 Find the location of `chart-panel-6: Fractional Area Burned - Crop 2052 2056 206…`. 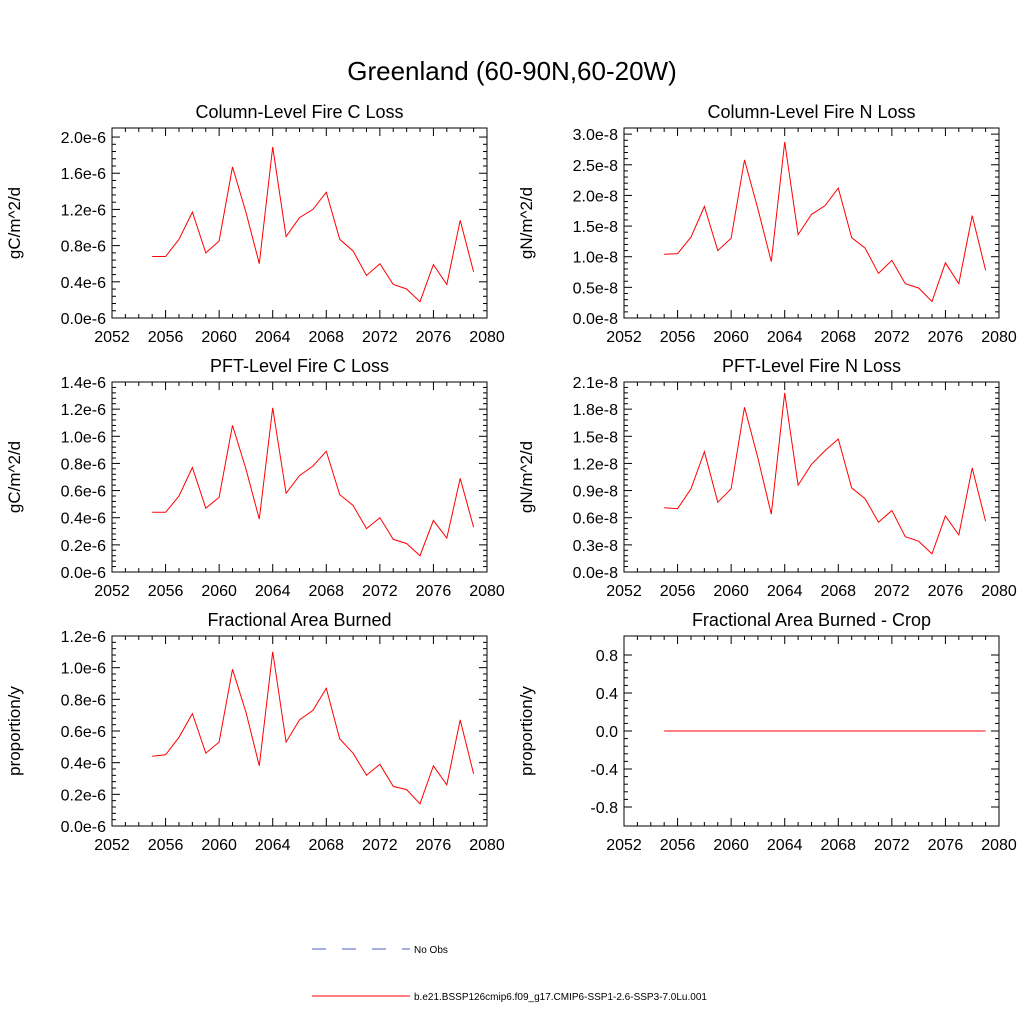

chart-panel-6: Fractional Area Burned - Crop 2052 2056 206… is located at coordinates (767, 732).